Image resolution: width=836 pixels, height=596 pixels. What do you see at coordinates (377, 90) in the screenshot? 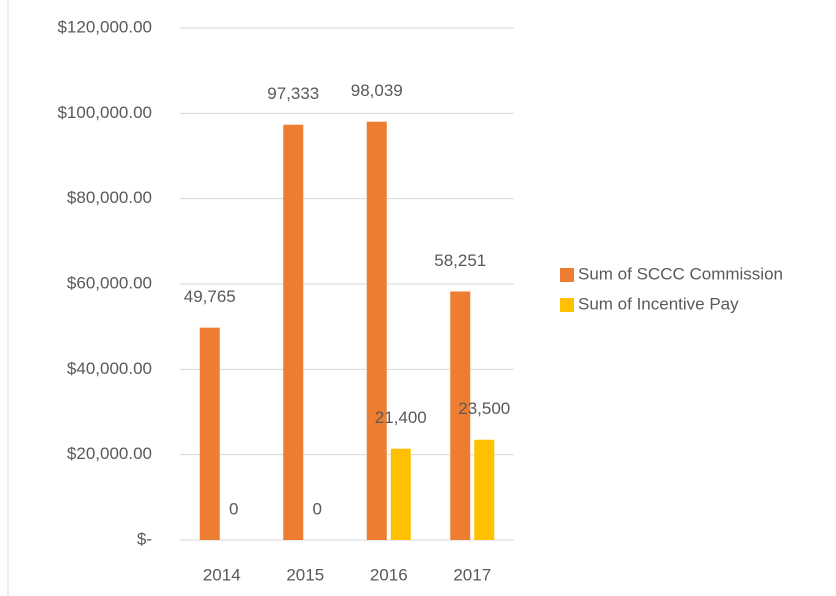
I see `data-label: 98,039` at bounding box center [377, 90].